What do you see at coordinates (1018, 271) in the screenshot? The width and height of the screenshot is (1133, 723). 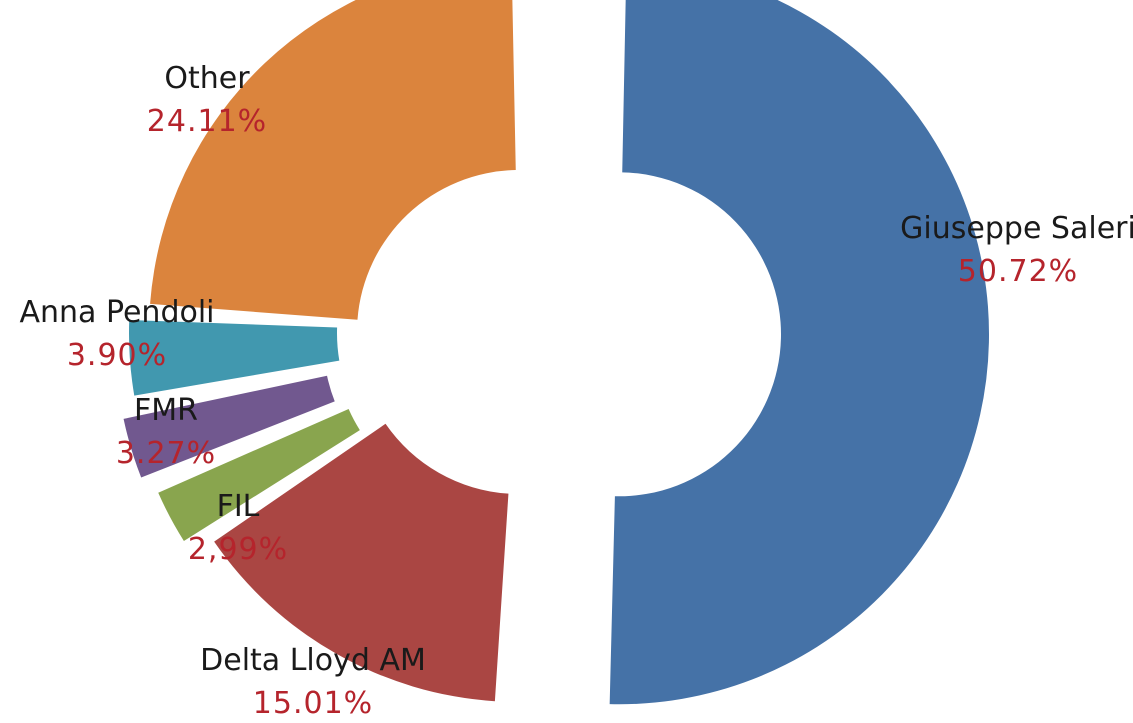 I see `slice-value-giuseppe-saleri: 50.72%` at bounding box center [1018, 271].